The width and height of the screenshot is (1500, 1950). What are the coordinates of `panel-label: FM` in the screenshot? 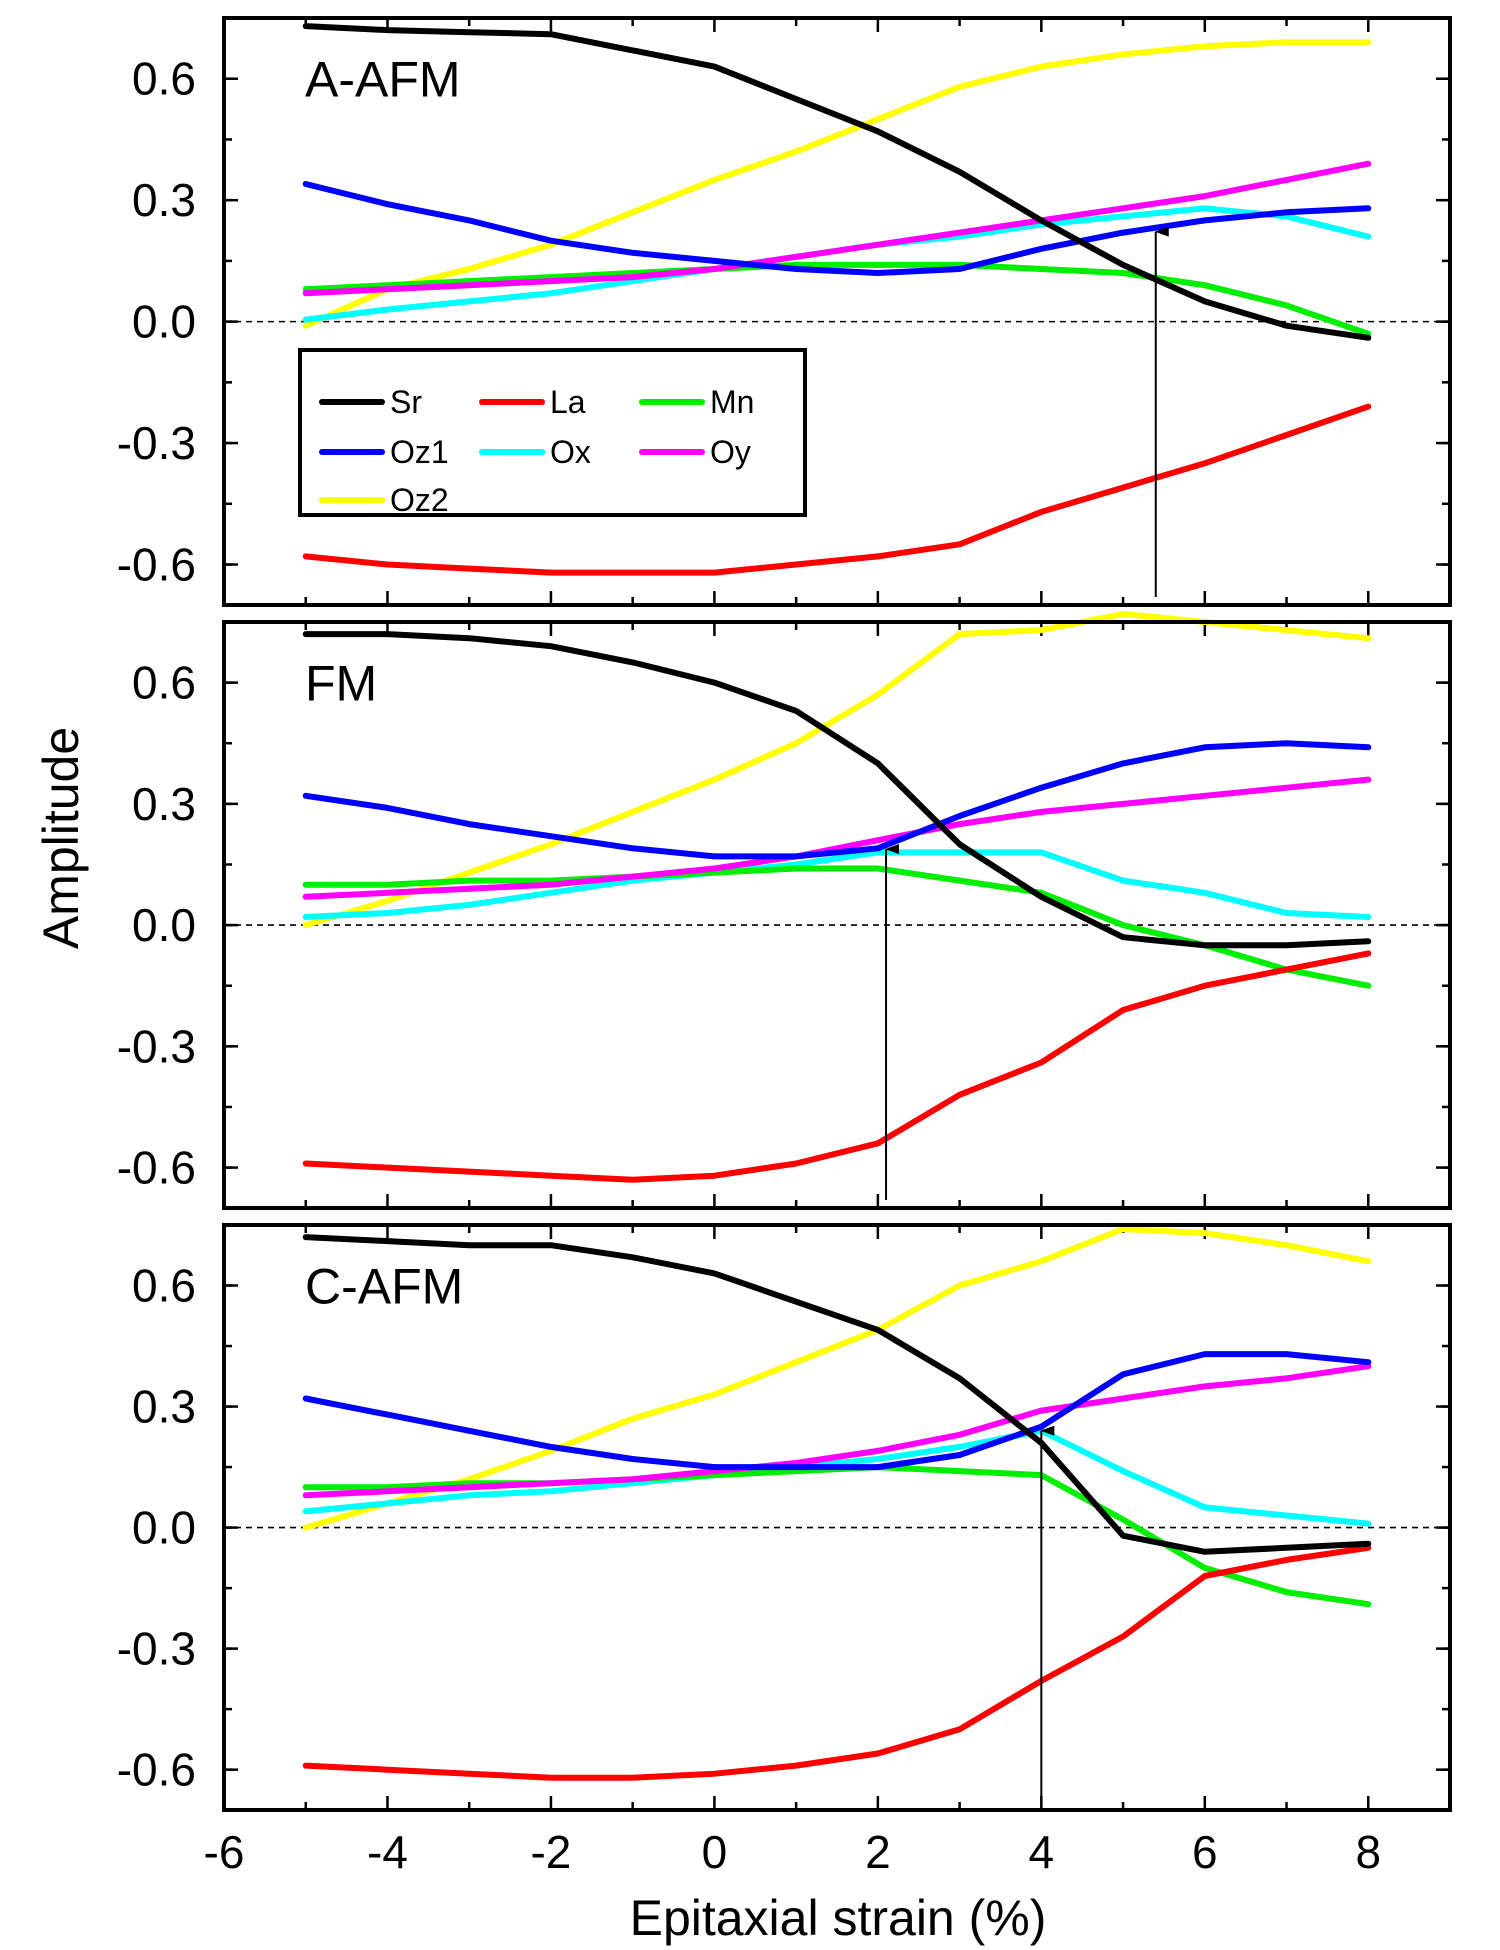 It's located at (341, 684).